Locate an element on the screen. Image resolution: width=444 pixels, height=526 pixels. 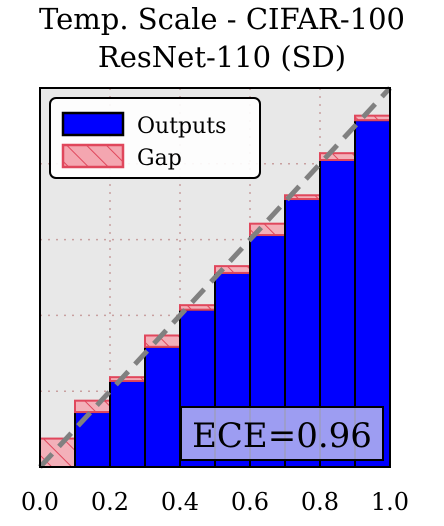
x-tick-label-1: 0.2 is located at coordinates (110, 502).